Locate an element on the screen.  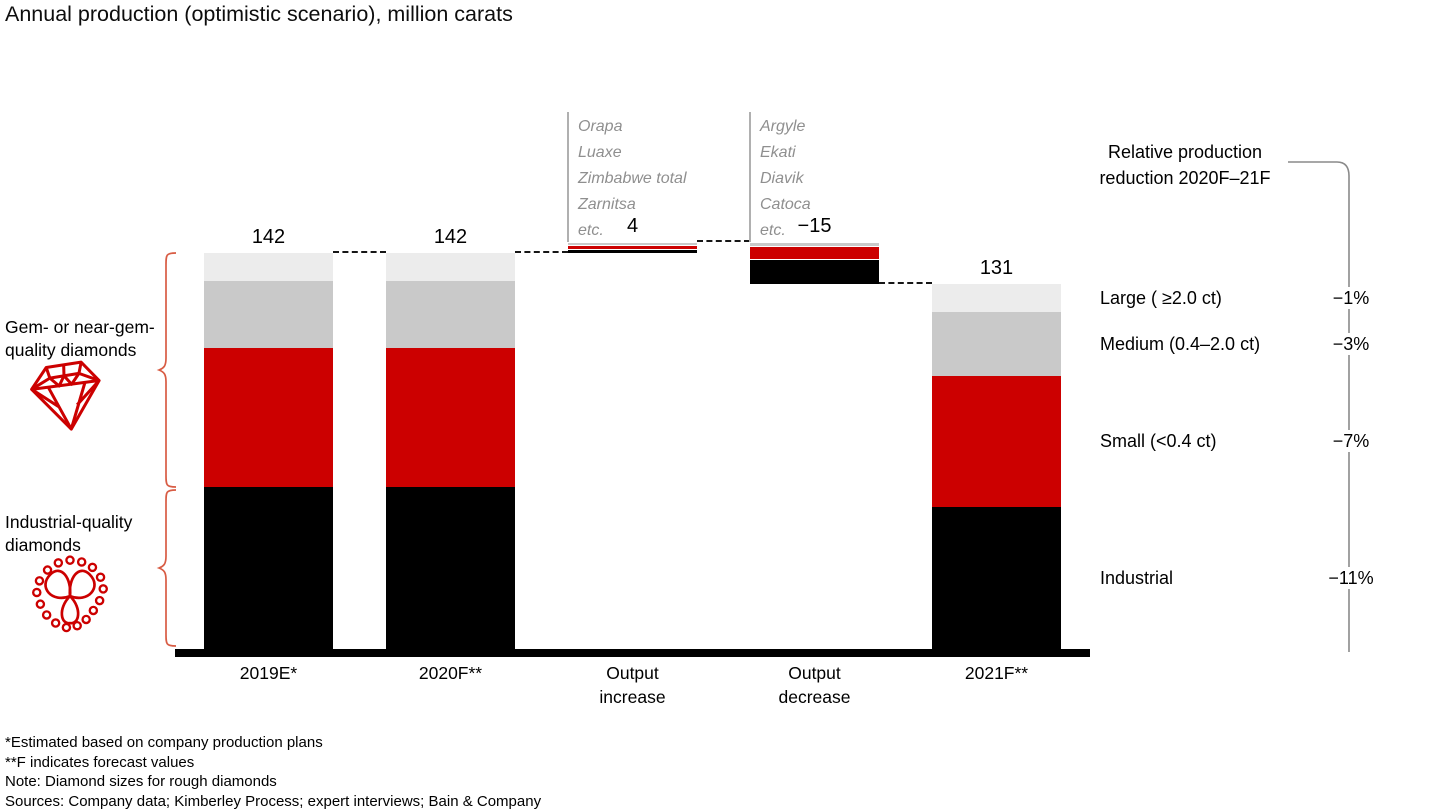
axis-label-line: decrease is located at coordinates (814, 697).